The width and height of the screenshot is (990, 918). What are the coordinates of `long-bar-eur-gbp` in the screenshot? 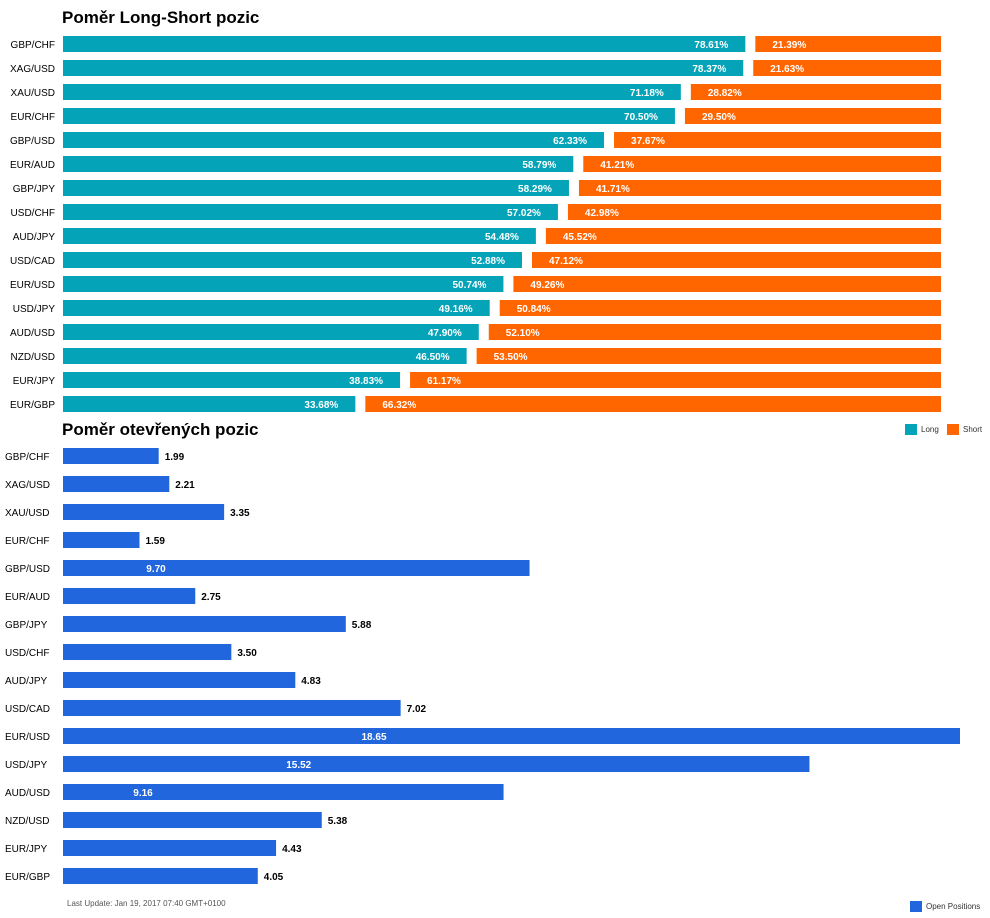 It's located at (209, 404).